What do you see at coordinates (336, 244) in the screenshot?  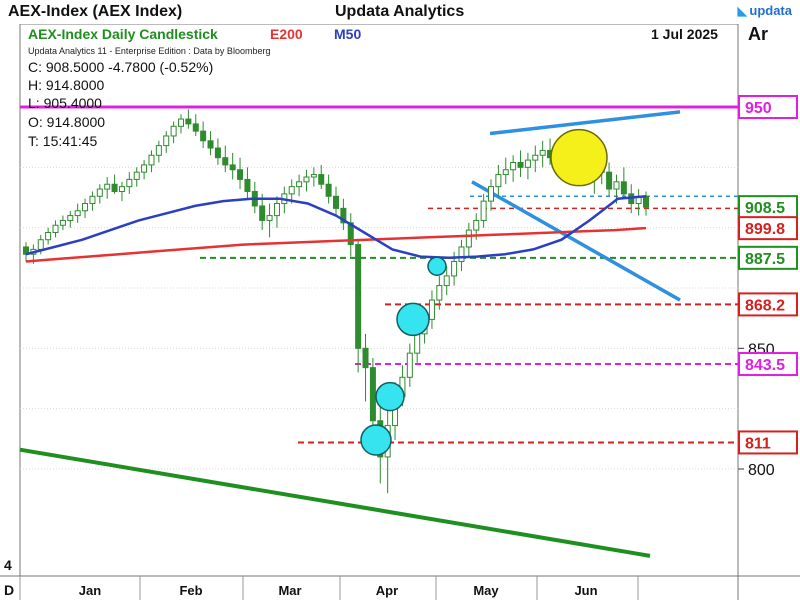 I see `e200-line` at bounding box center [336, 244].